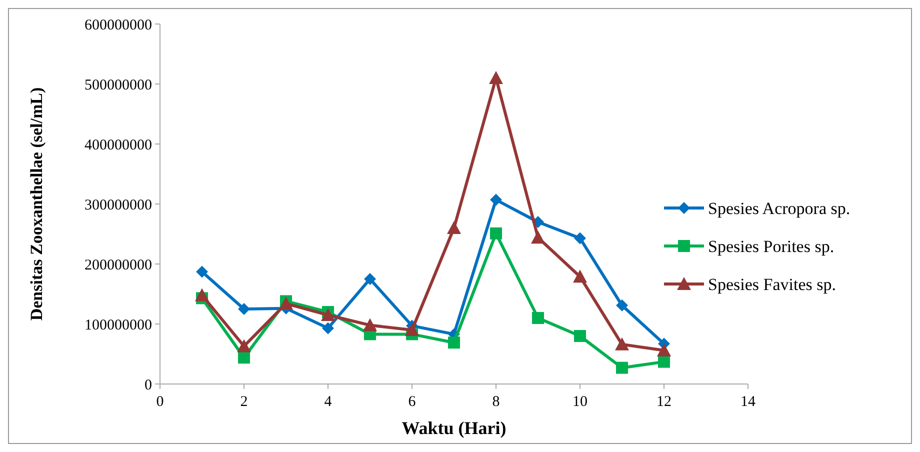  What do you see at coordinates (36, 204) in the screenshot?
I see `y-axis-title: Densitas Zooxanthellae (sel/mL)` at bounding box center [36, 204].